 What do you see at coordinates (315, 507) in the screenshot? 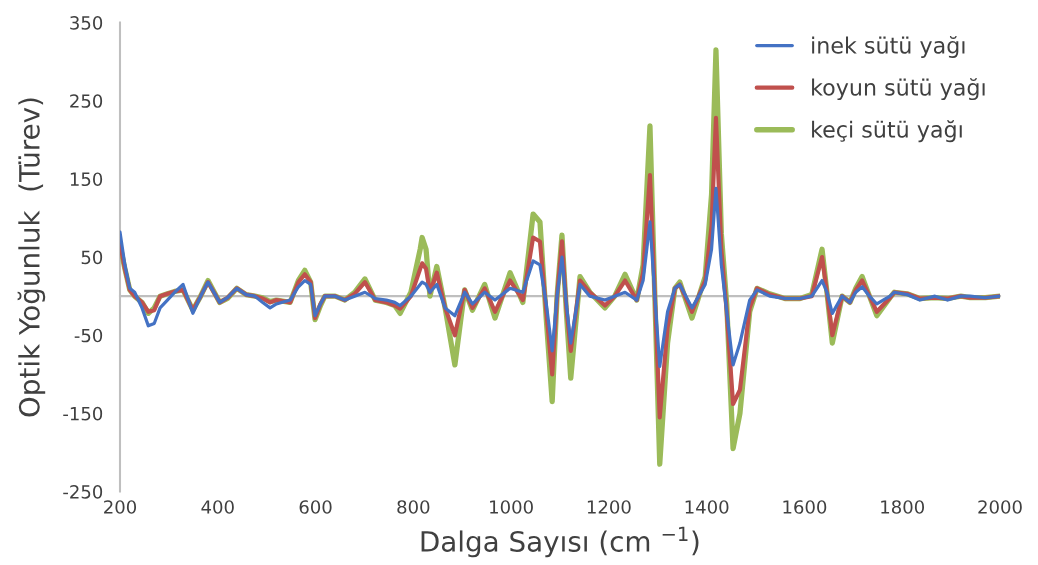
I see `x-tick-label: 600` at bounding box center [315, 507].